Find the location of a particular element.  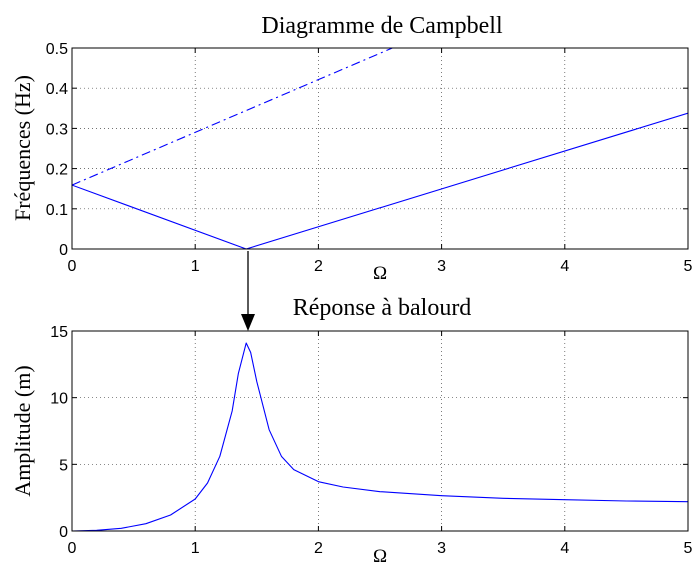

campbell-xtick-label-1: 1 is located at coordinates (195, 266).